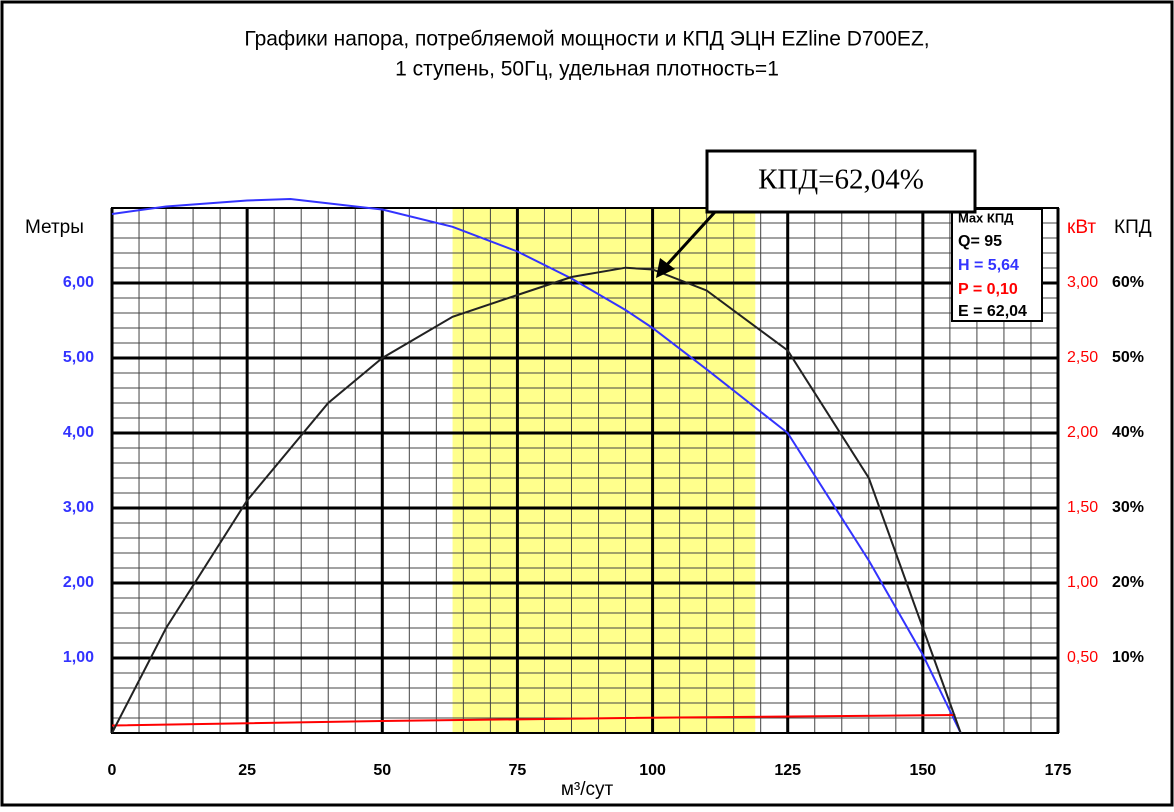 This screenshot has height=812, width=1174. I want to click on y2-tick-label: 1,00, so click(1082, 582).